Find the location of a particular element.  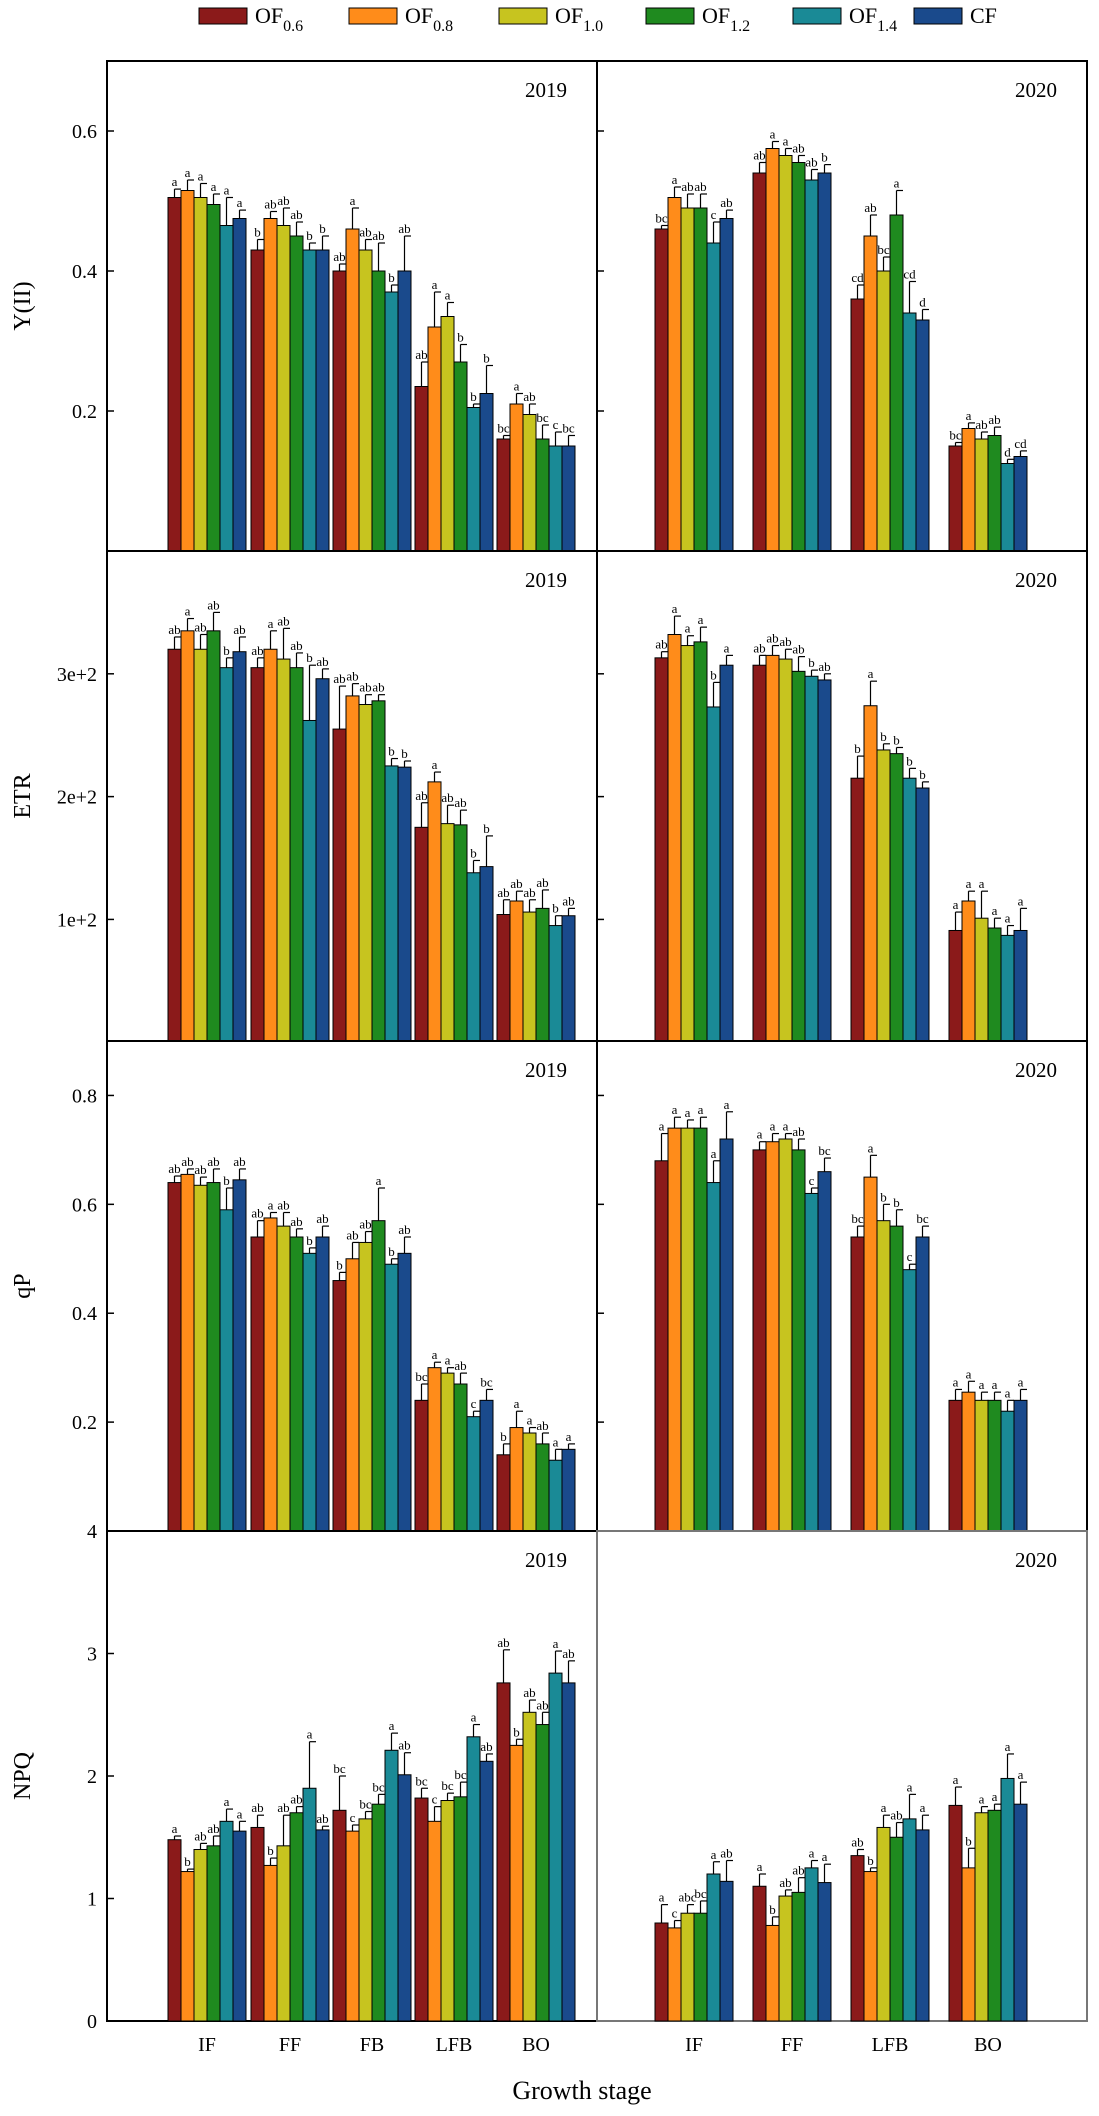

bar-group-lfb: bab bbb is located at coordinates (890, 854).